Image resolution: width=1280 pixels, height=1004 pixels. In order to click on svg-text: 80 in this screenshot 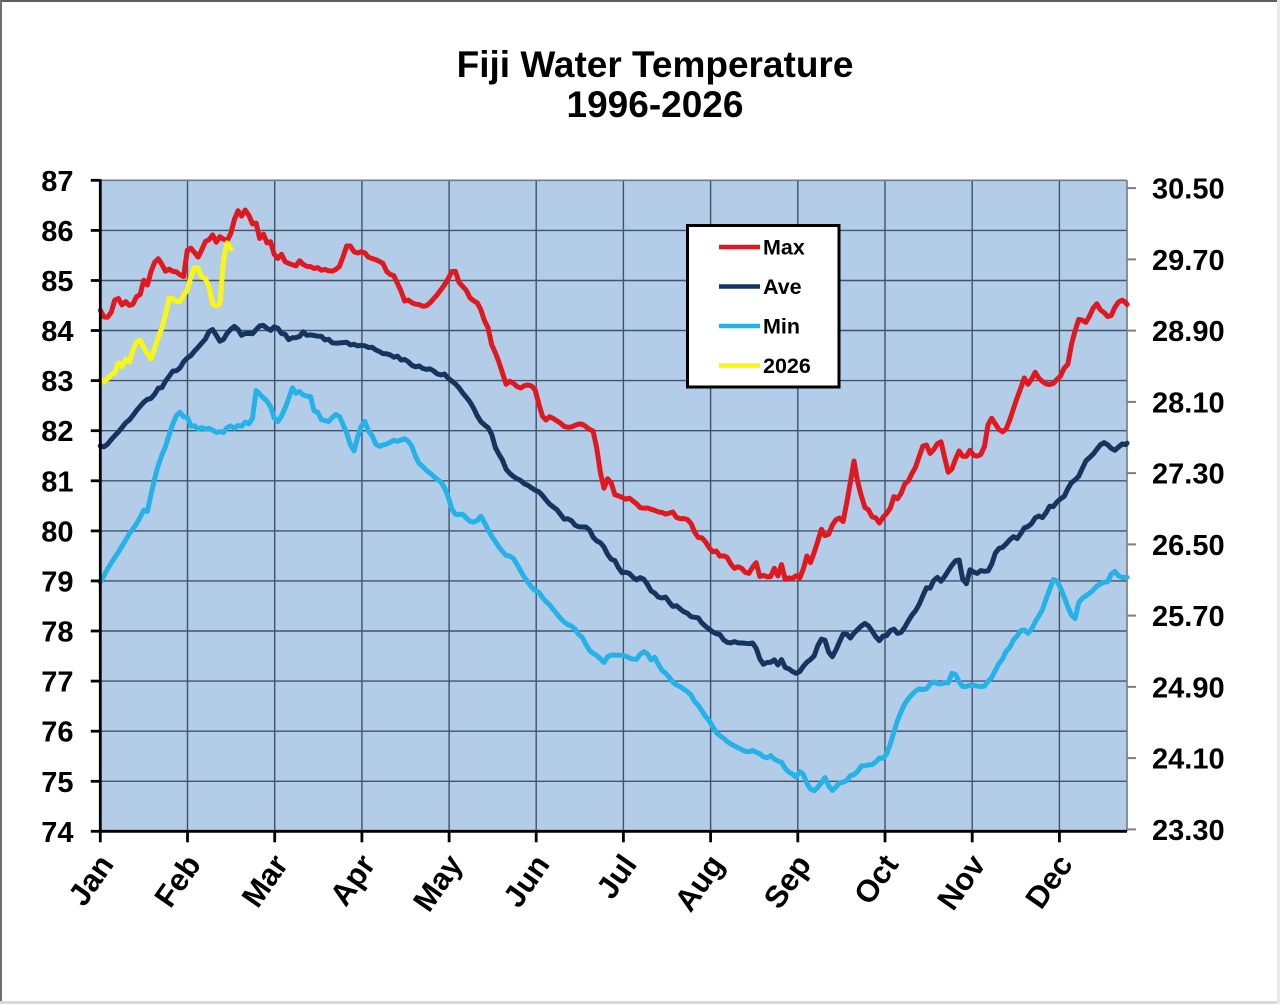, I will do `click(57, 532)`.